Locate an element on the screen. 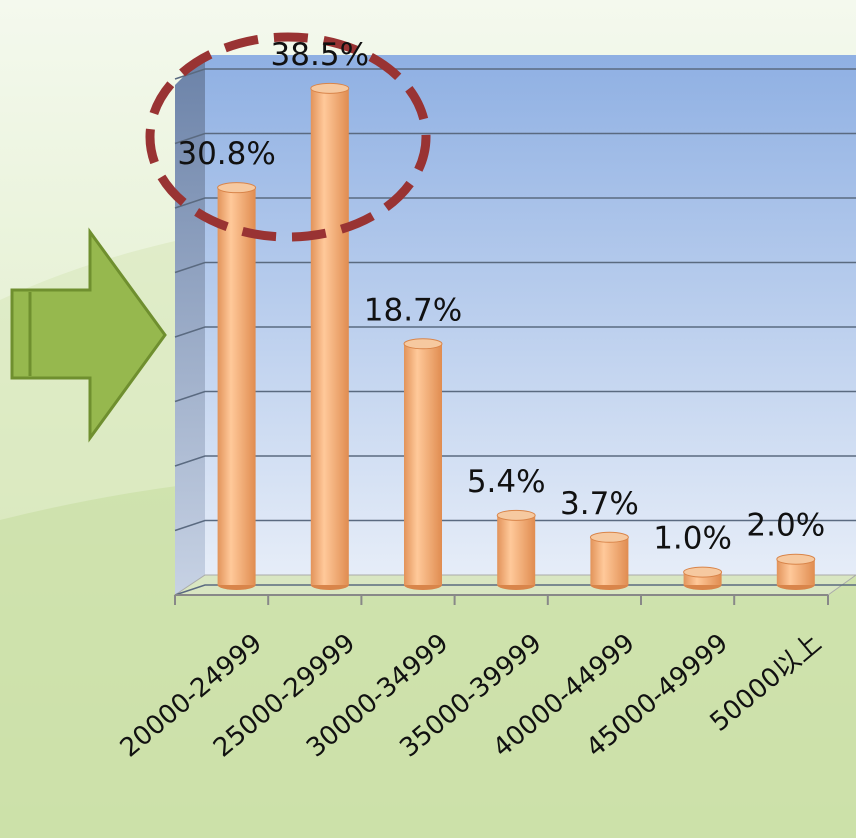  value-label: 1.0% is located at coordinates (692, 539).